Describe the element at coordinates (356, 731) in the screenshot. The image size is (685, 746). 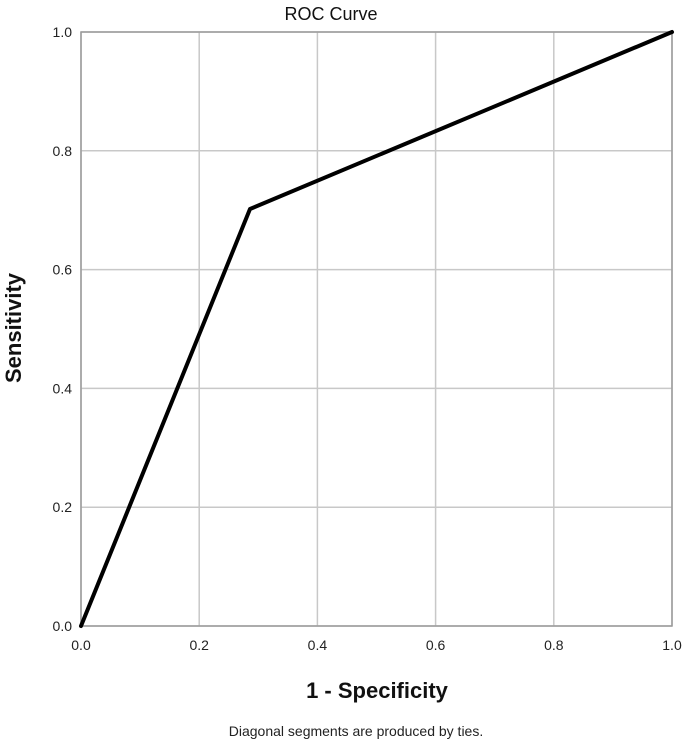
I see `chart-footnote: Diagonal segments are produced by ties.` at that location.